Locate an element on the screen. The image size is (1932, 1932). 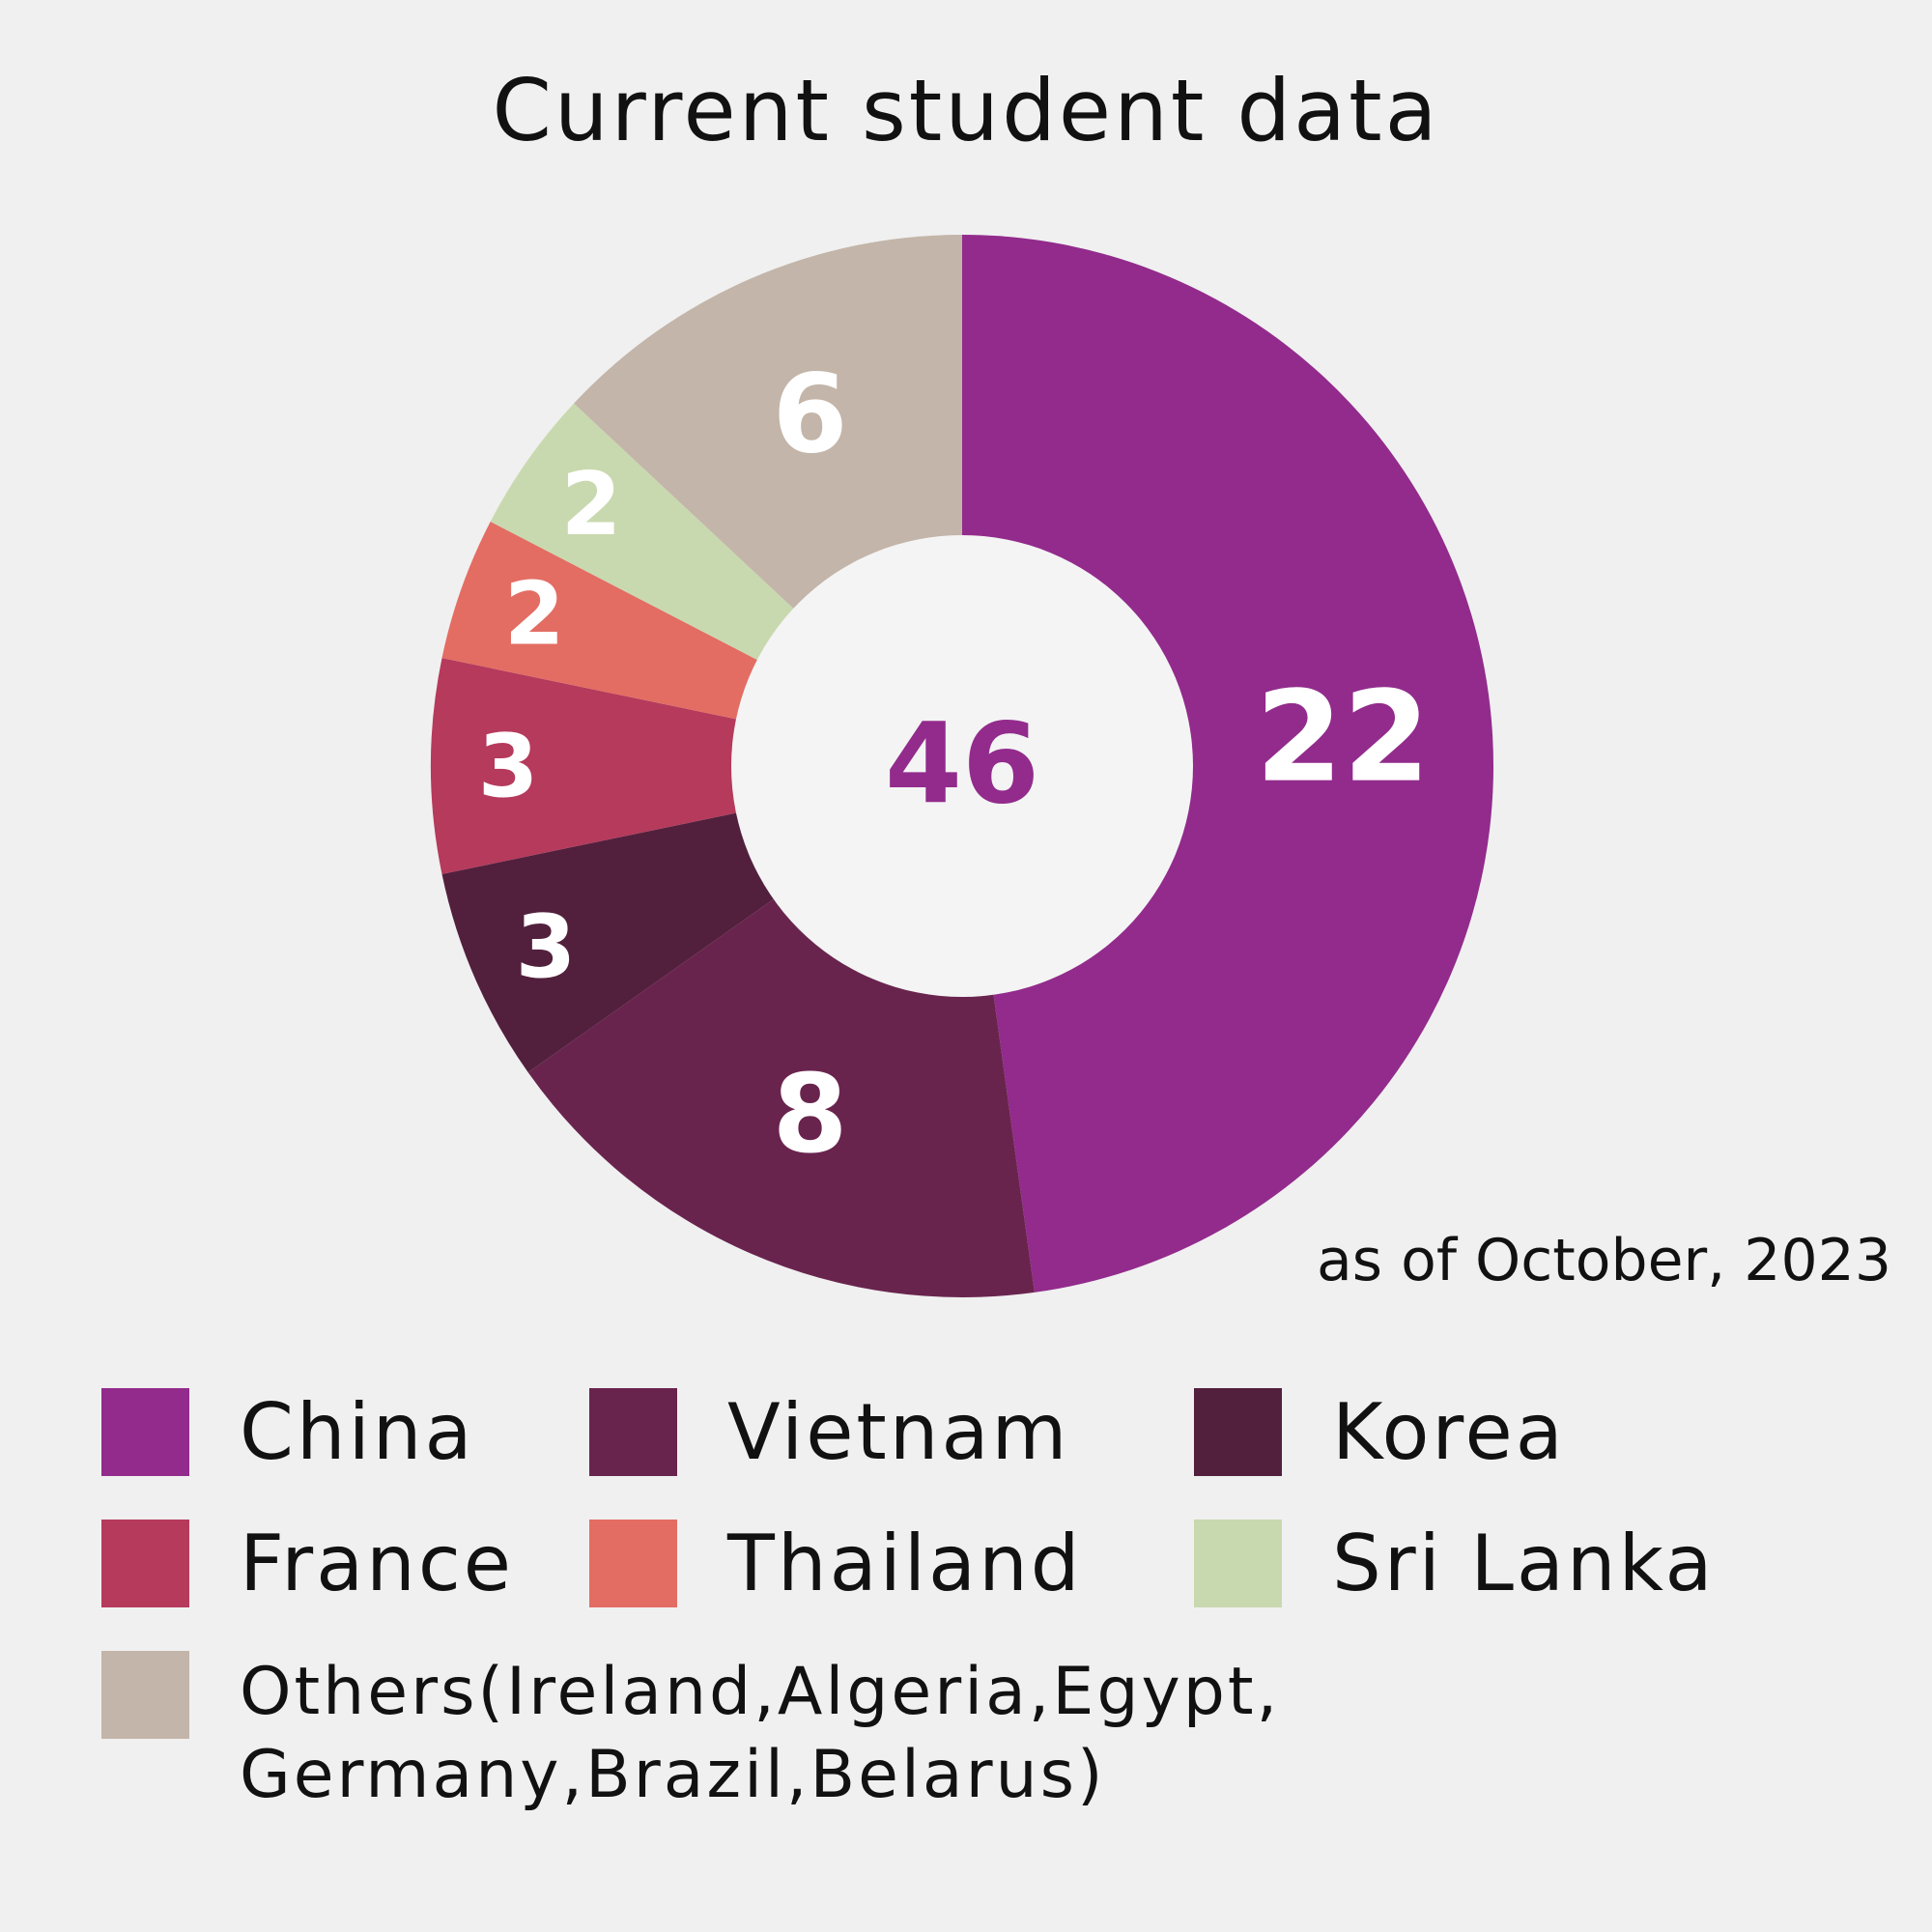
value-label: 8 is located at coordinates (810, 1115).